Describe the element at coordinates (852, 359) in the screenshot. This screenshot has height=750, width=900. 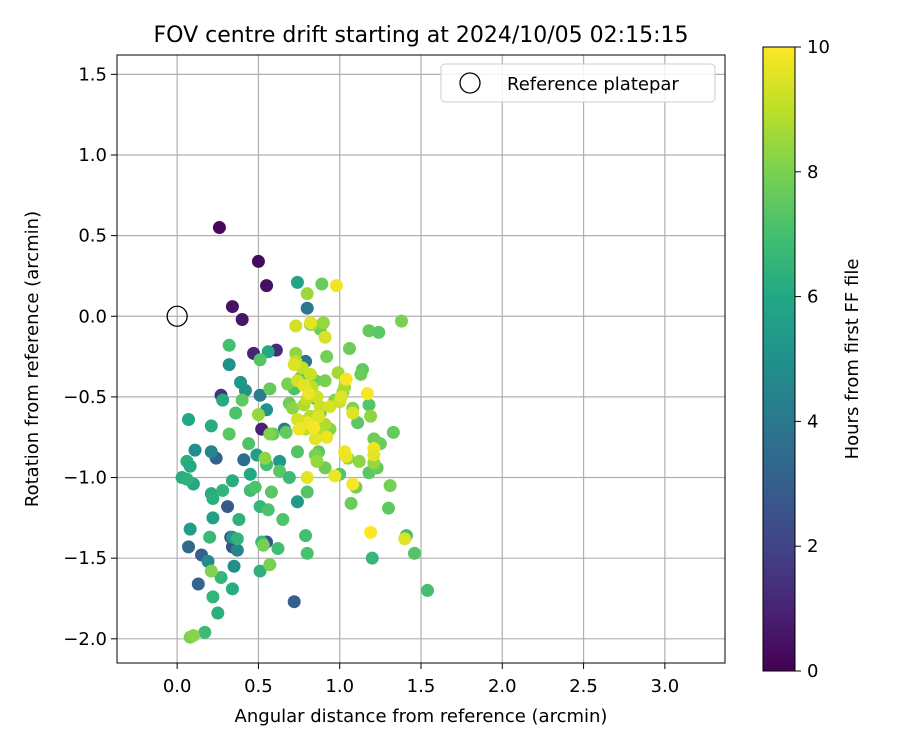
I see `colorbar-label: Hours from first FF file` at that location.